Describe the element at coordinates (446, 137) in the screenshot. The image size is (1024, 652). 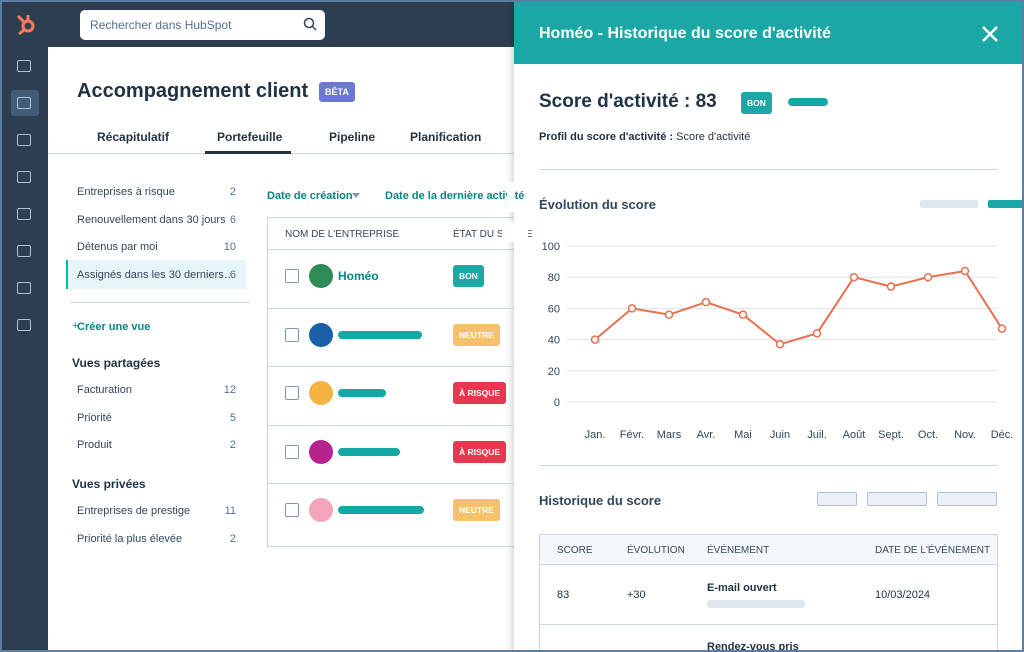
I see `tab: Planification` at that location.